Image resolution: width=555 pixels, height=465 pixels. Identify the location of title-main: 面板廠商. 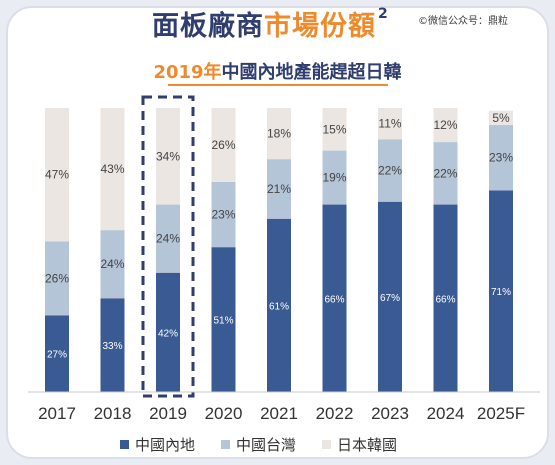
(208, 26).